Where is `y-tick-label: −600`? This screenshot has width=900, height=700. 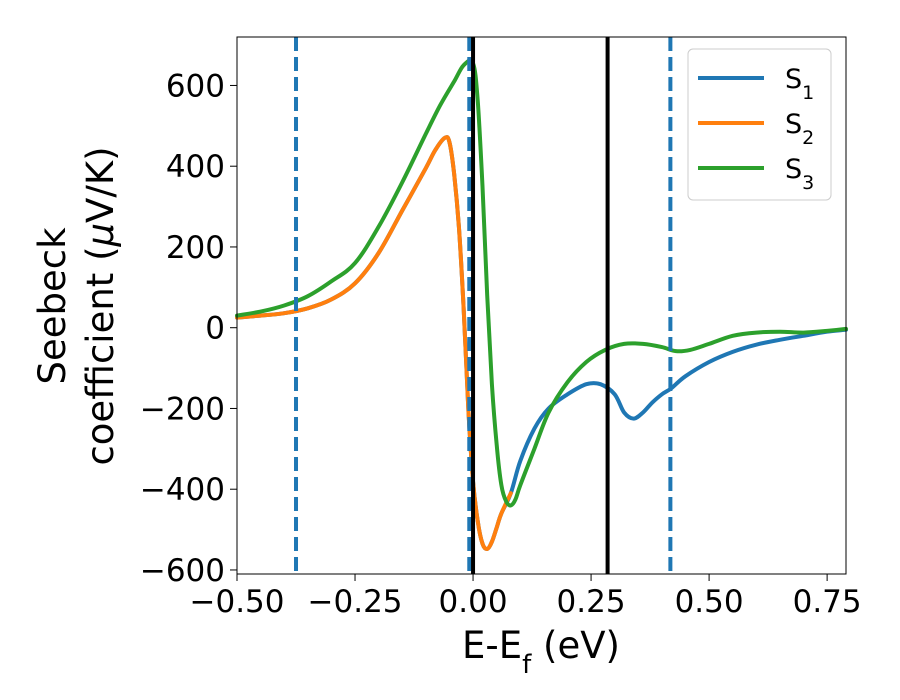 y-tick-label: −600 is located at coordinates (182, 571).